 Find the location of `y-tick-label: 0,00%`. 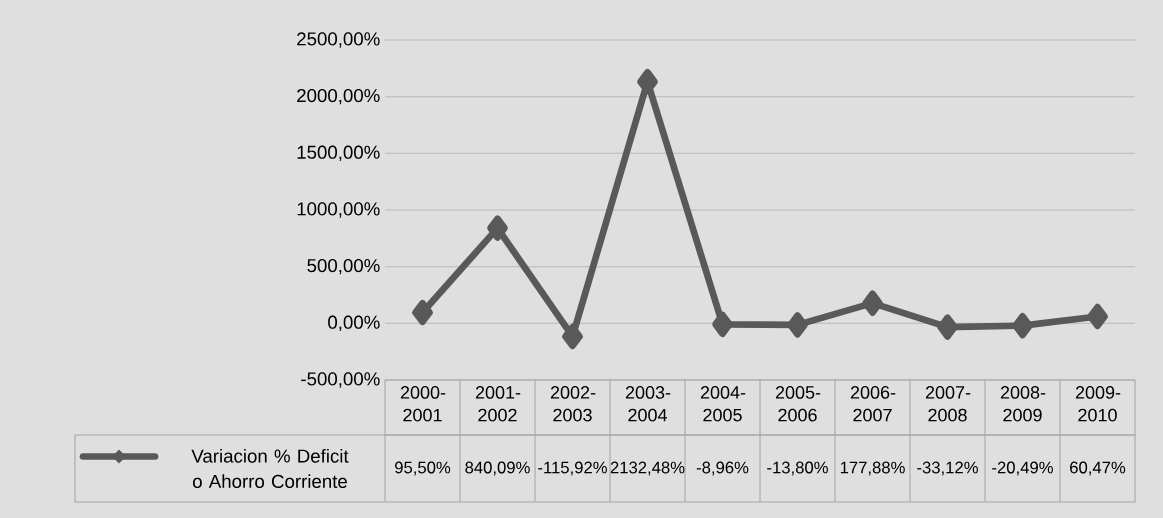

y-tick-label: 0,00% is located at coordinates (354, 323).